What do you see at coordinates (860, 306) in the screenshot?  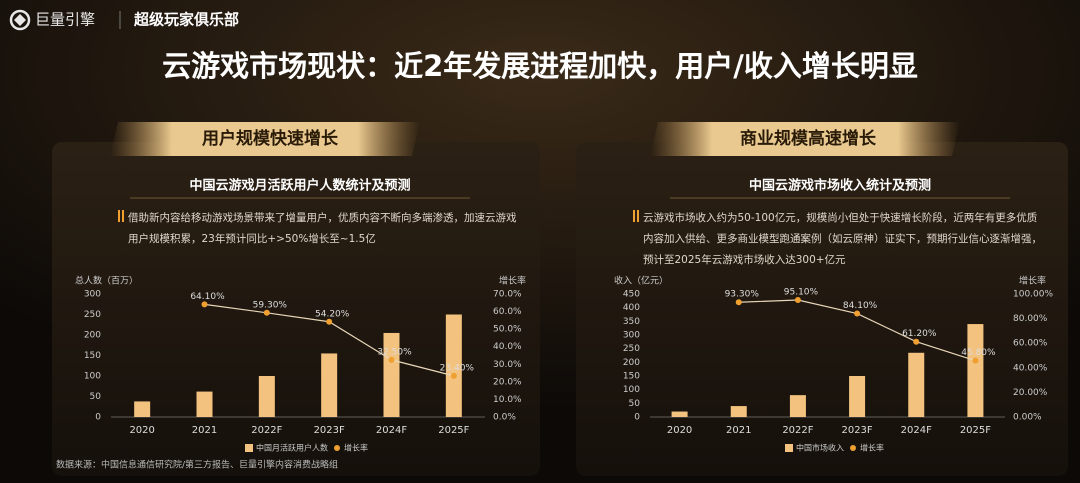 I see `data-label: 84.10%` at bounding box center [860, 306].